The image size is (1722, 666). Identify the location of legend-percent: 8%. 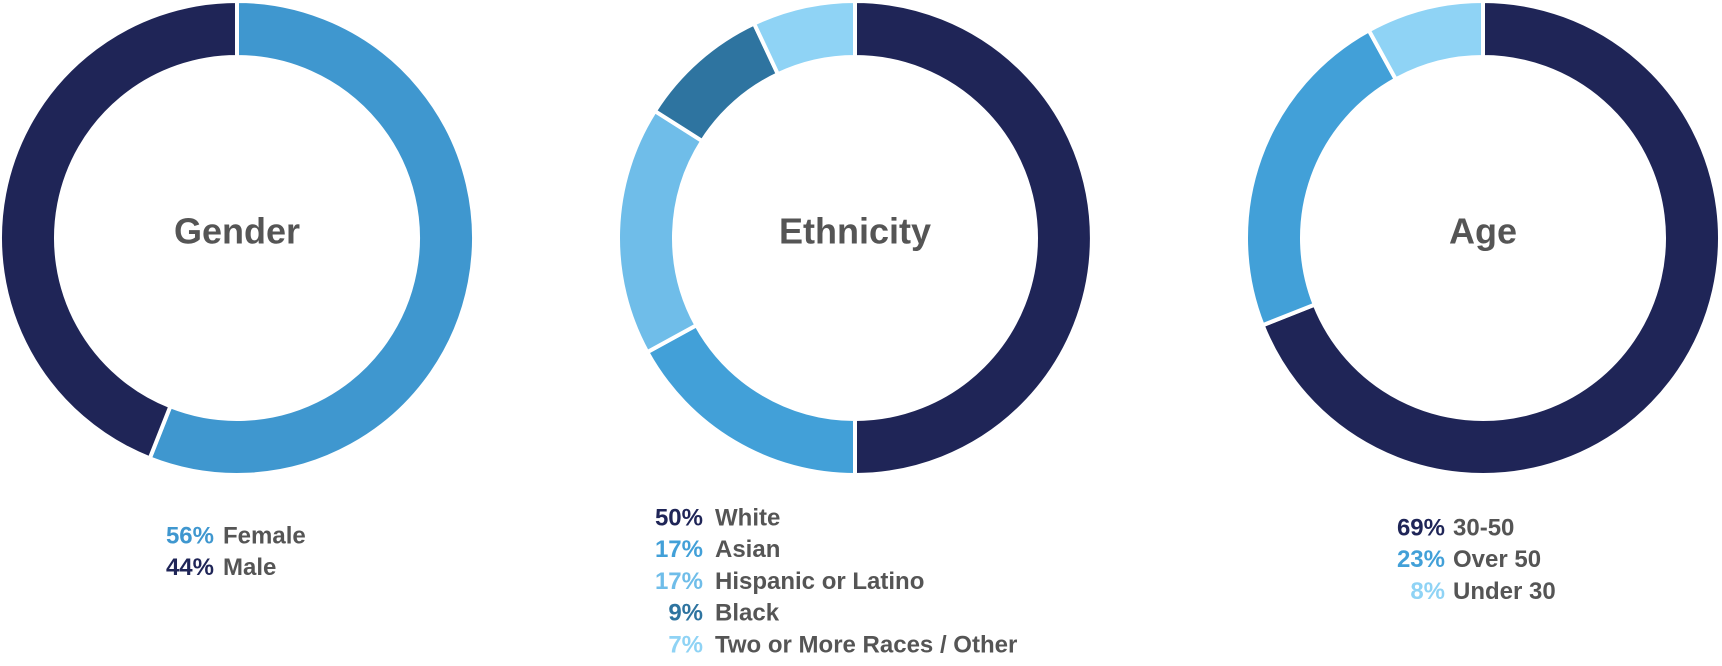
(1427, 591).